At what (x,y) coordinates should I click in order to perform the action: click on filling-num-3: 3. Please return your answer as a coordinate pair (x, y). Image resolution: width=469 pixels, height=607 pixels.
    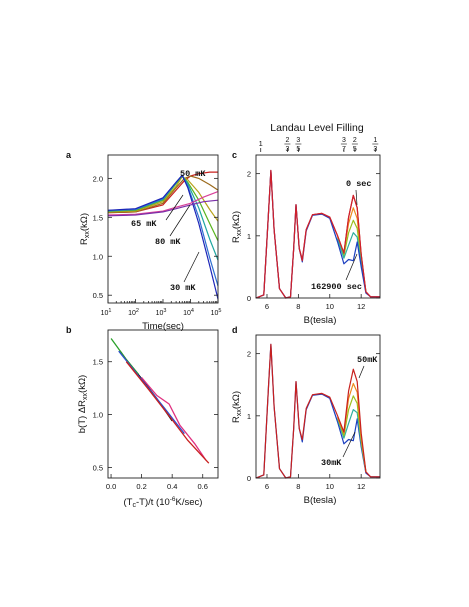
    Looking at the image, I should click on (344, 140).